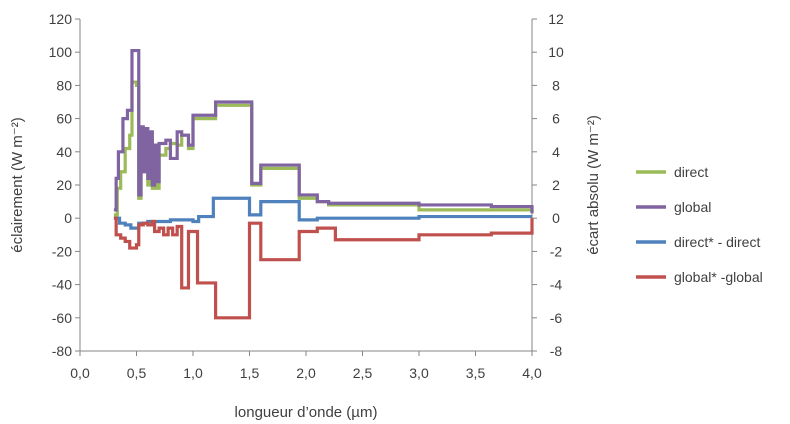 The image size is (790, 424). I want to click on x-tick-label: 2,0, so click(306, 373).